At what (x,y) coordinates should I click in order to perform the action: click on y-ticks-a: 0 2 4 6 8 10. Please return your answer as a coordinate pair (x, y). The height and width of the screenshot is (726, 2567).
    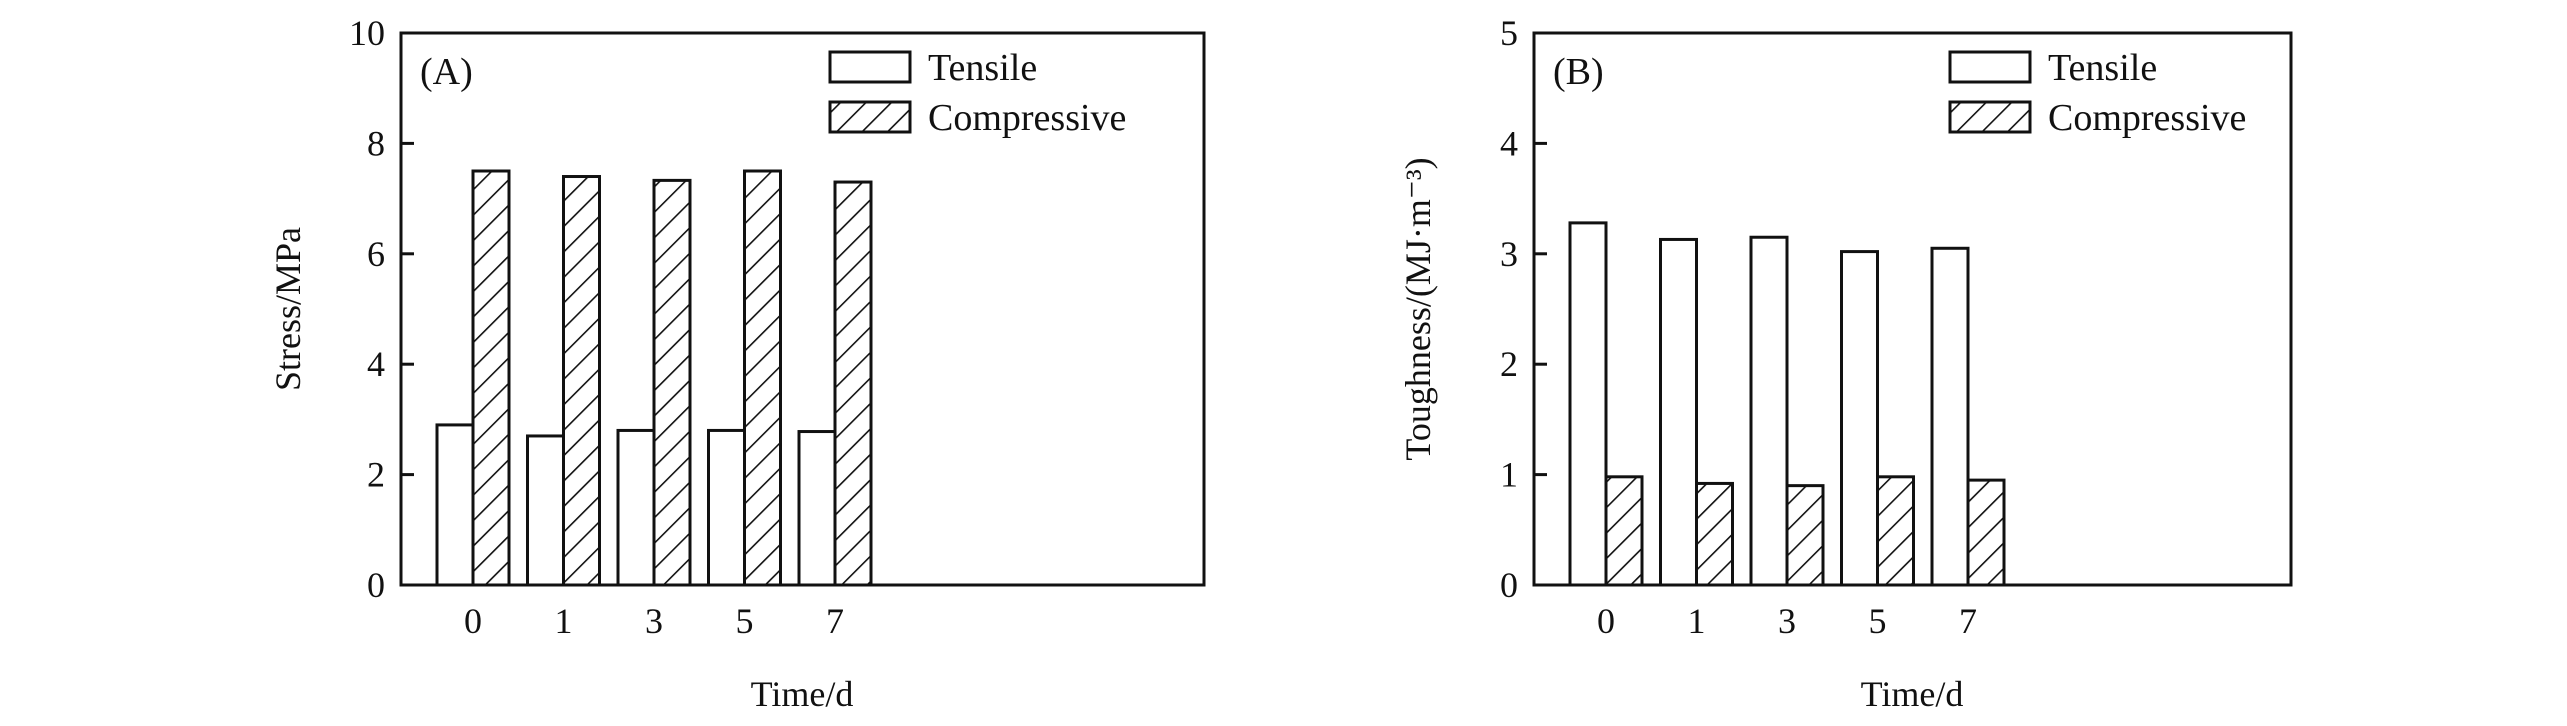
    Looking at the image, I should click on (381, 309).